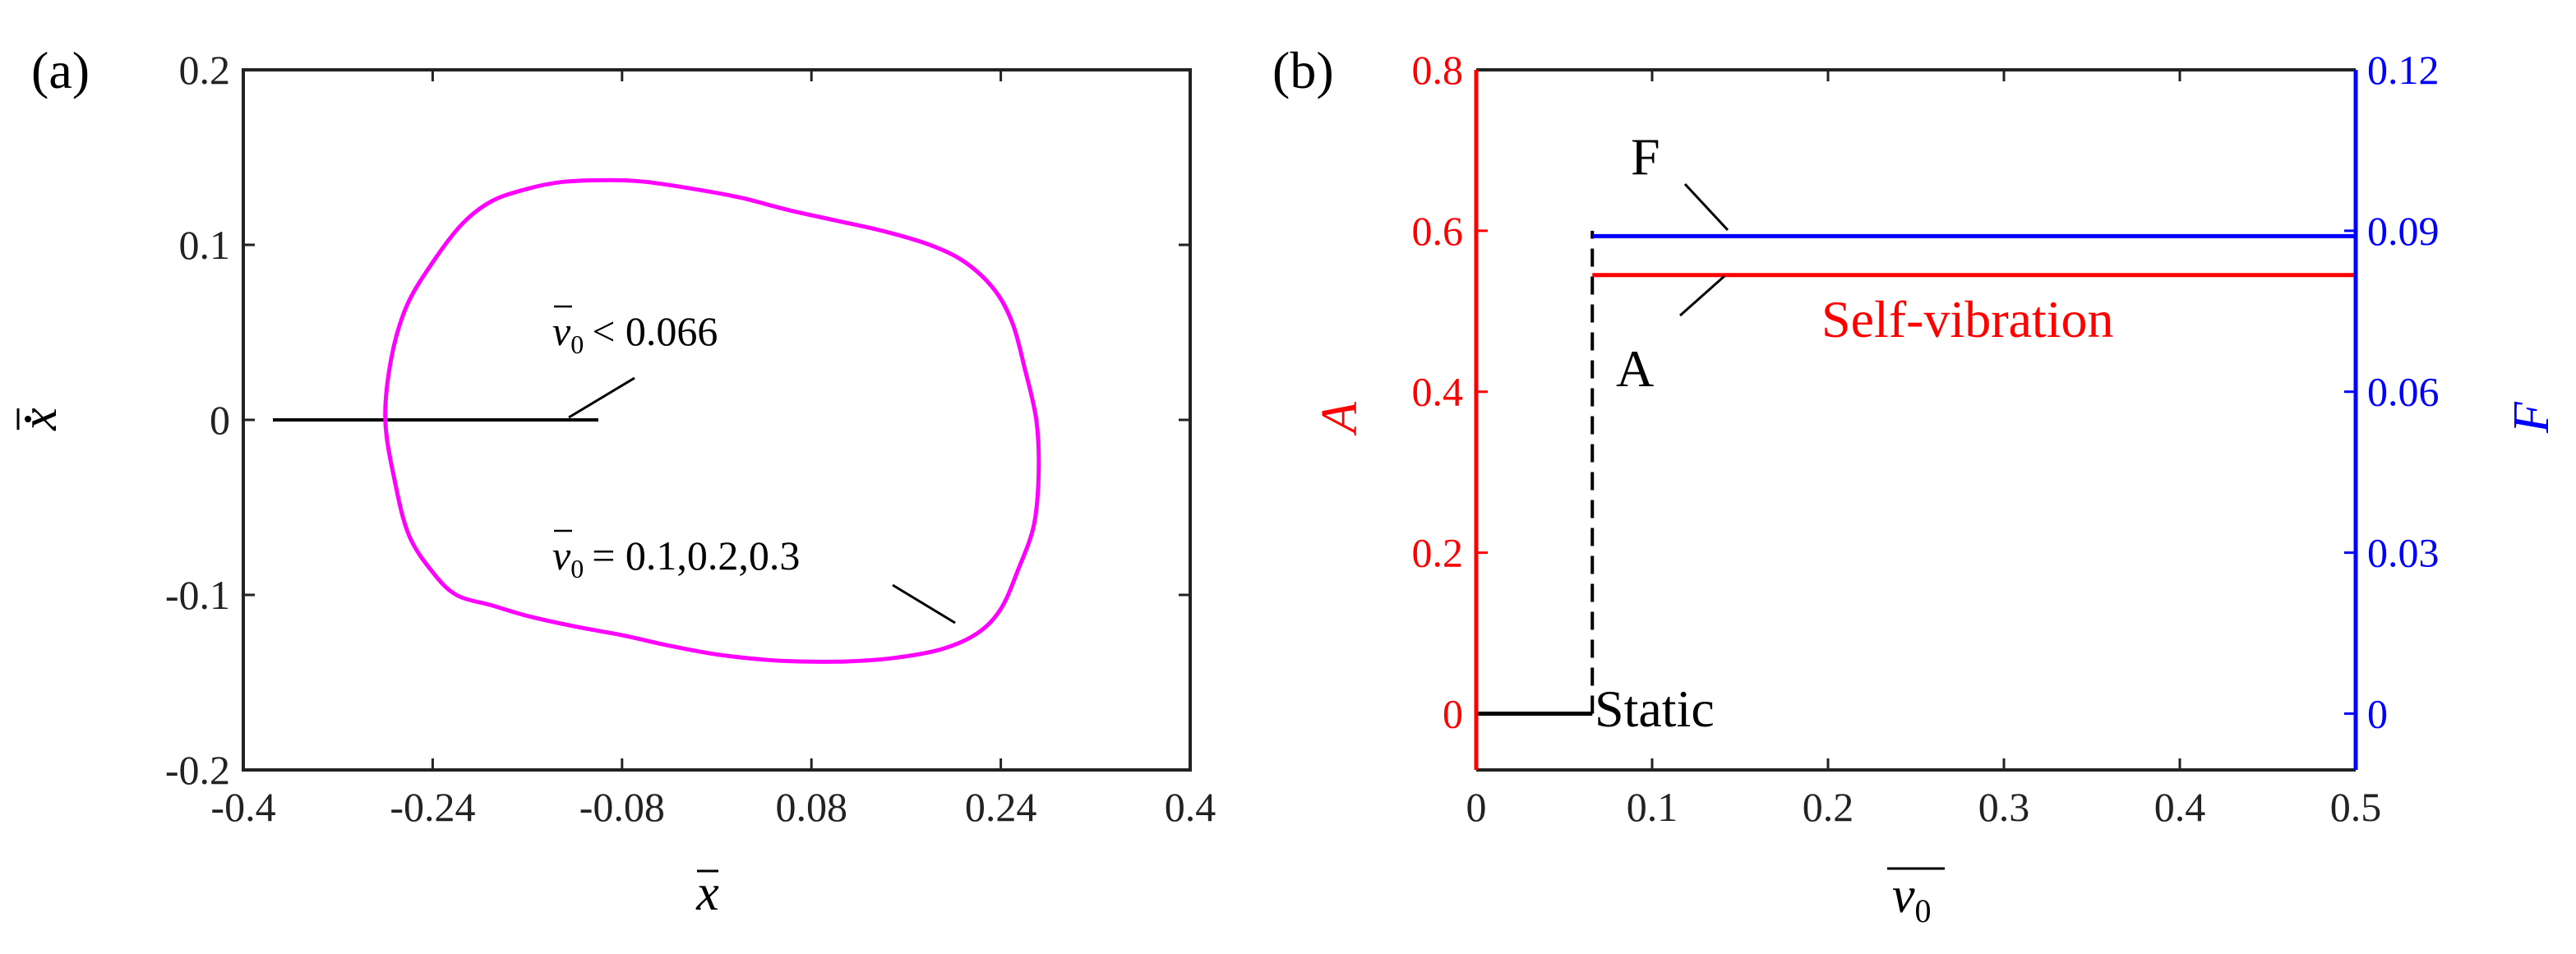 This screenshot has width=2576, height=954. Describe the element at coordinates (1829, 807) in the screenshot. I see `panel-b-x-tick-label: 0.2` at that location.